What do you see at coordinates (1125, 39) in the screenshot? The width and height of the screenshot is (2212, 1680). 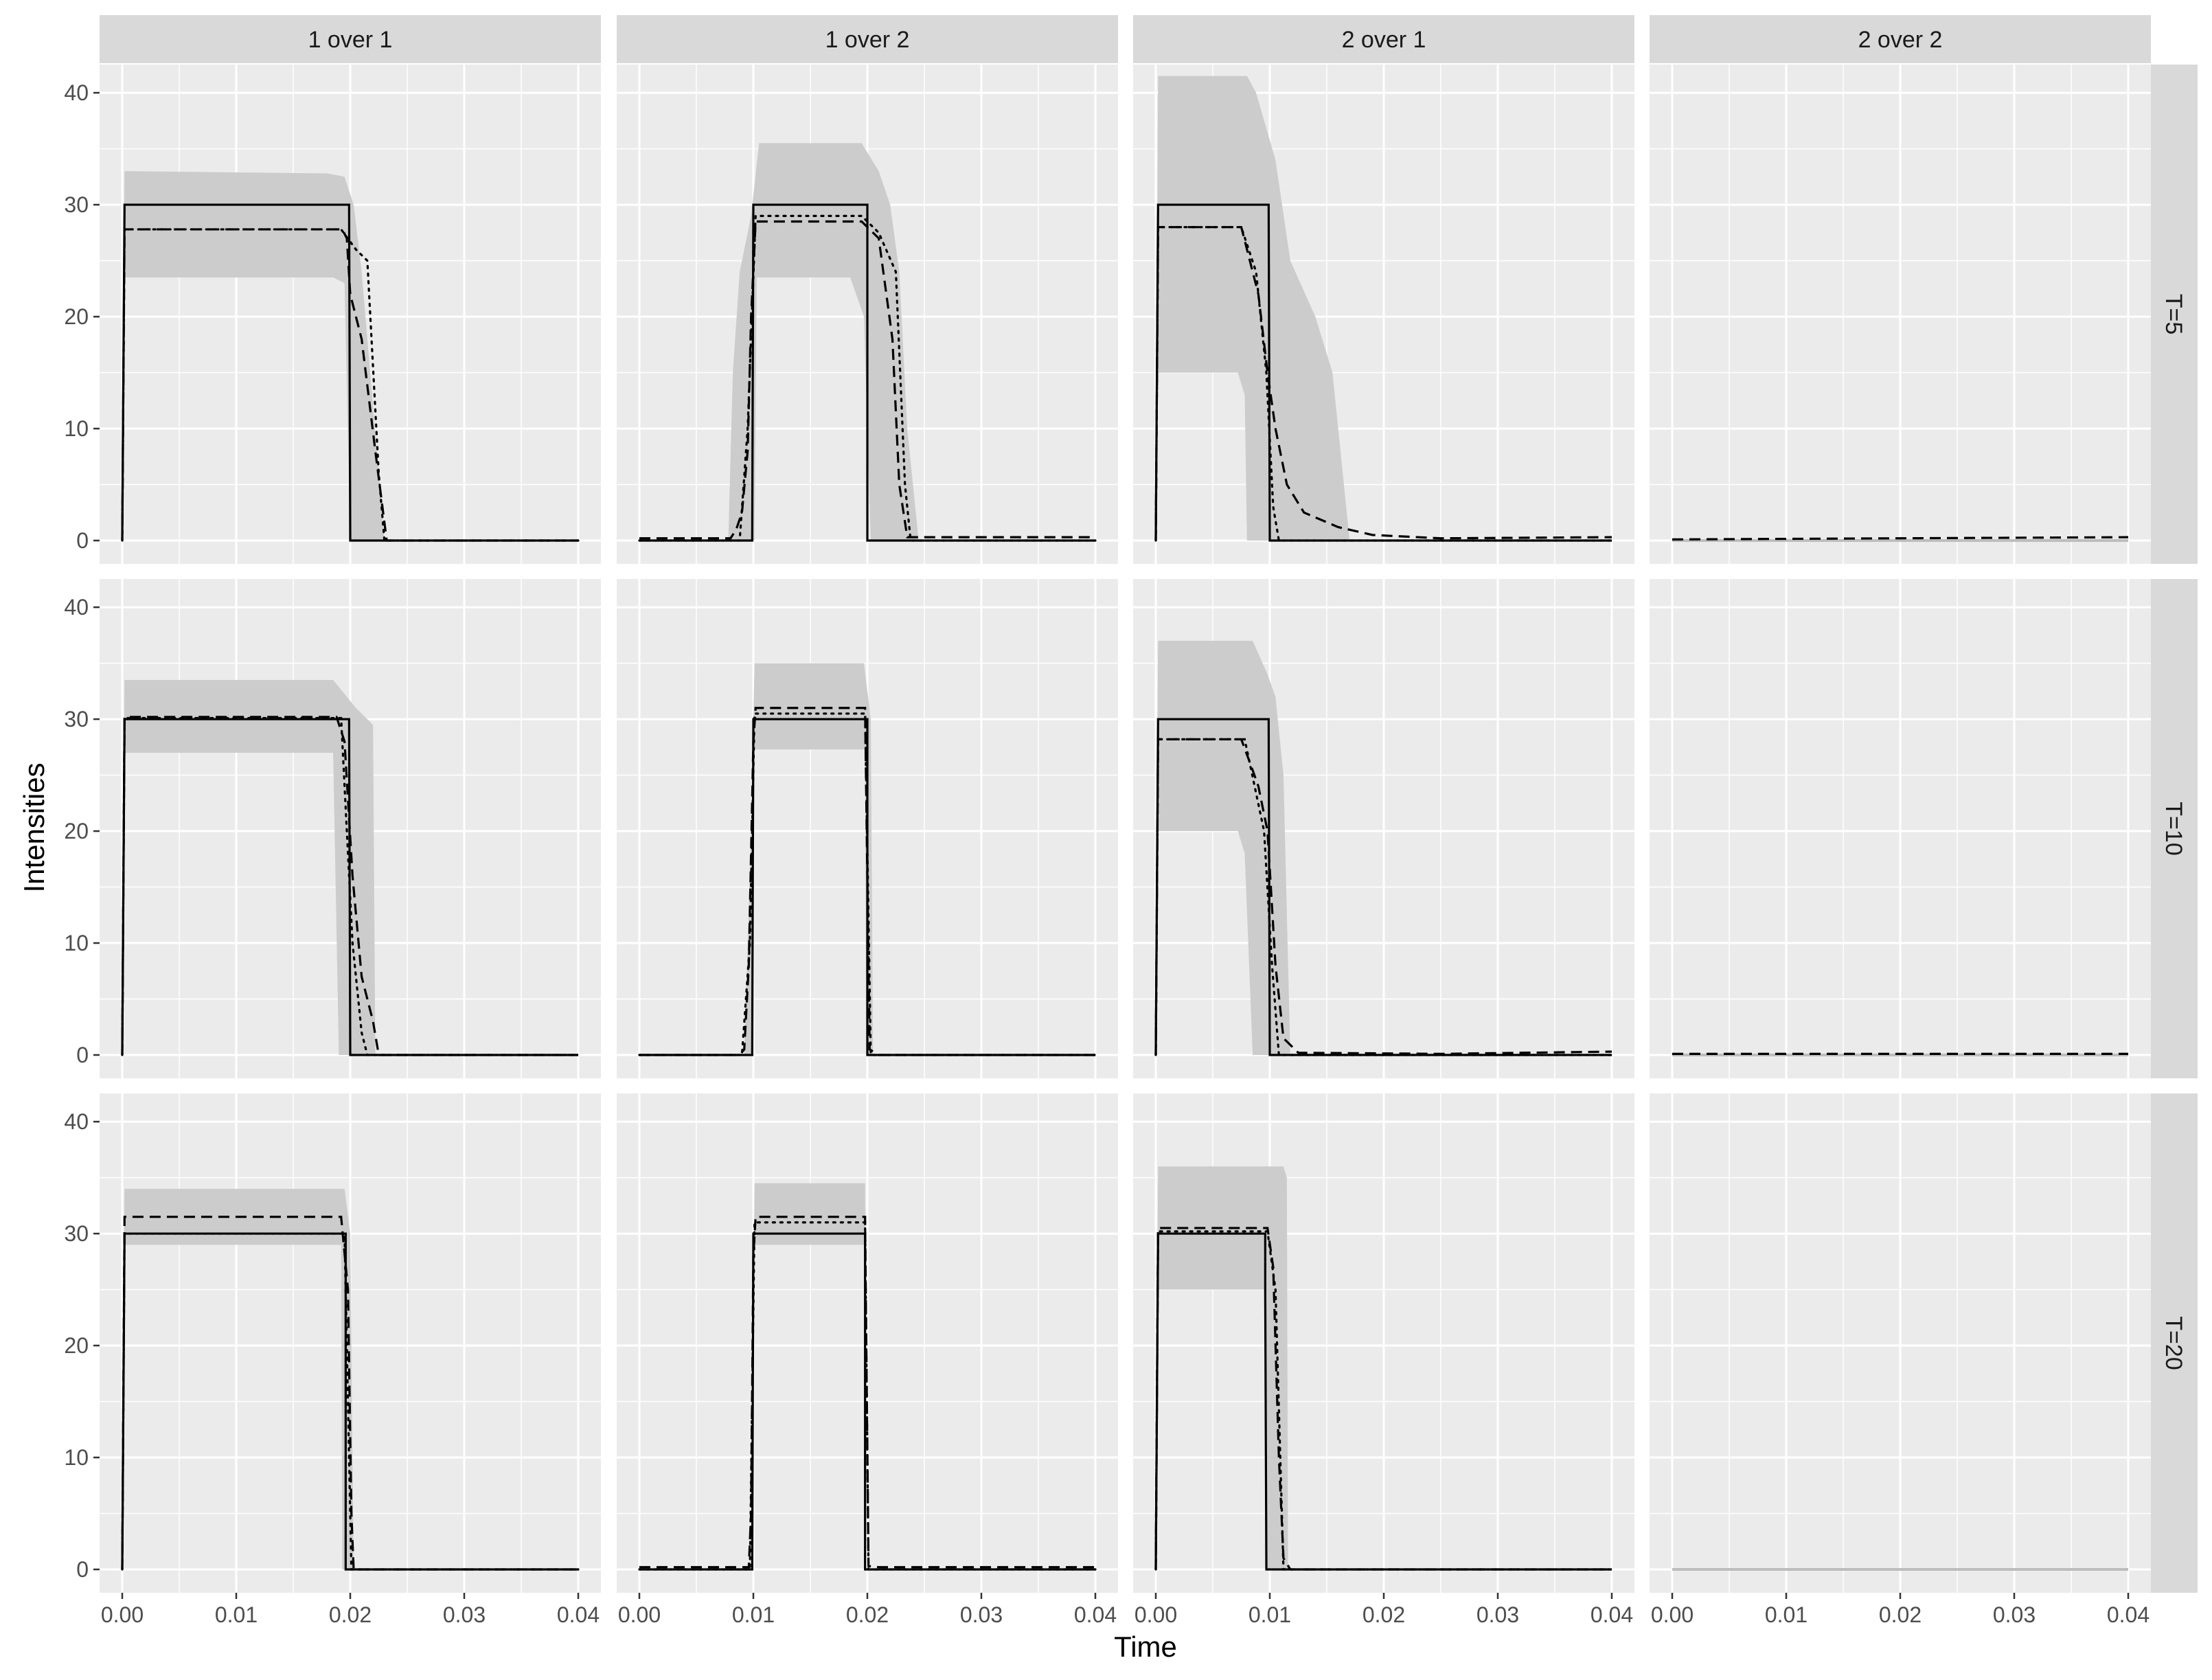 I see `column-strips: 1 over 1 1 over 2 2 over 1 2 over 2` at bounding box center [1125, 39].